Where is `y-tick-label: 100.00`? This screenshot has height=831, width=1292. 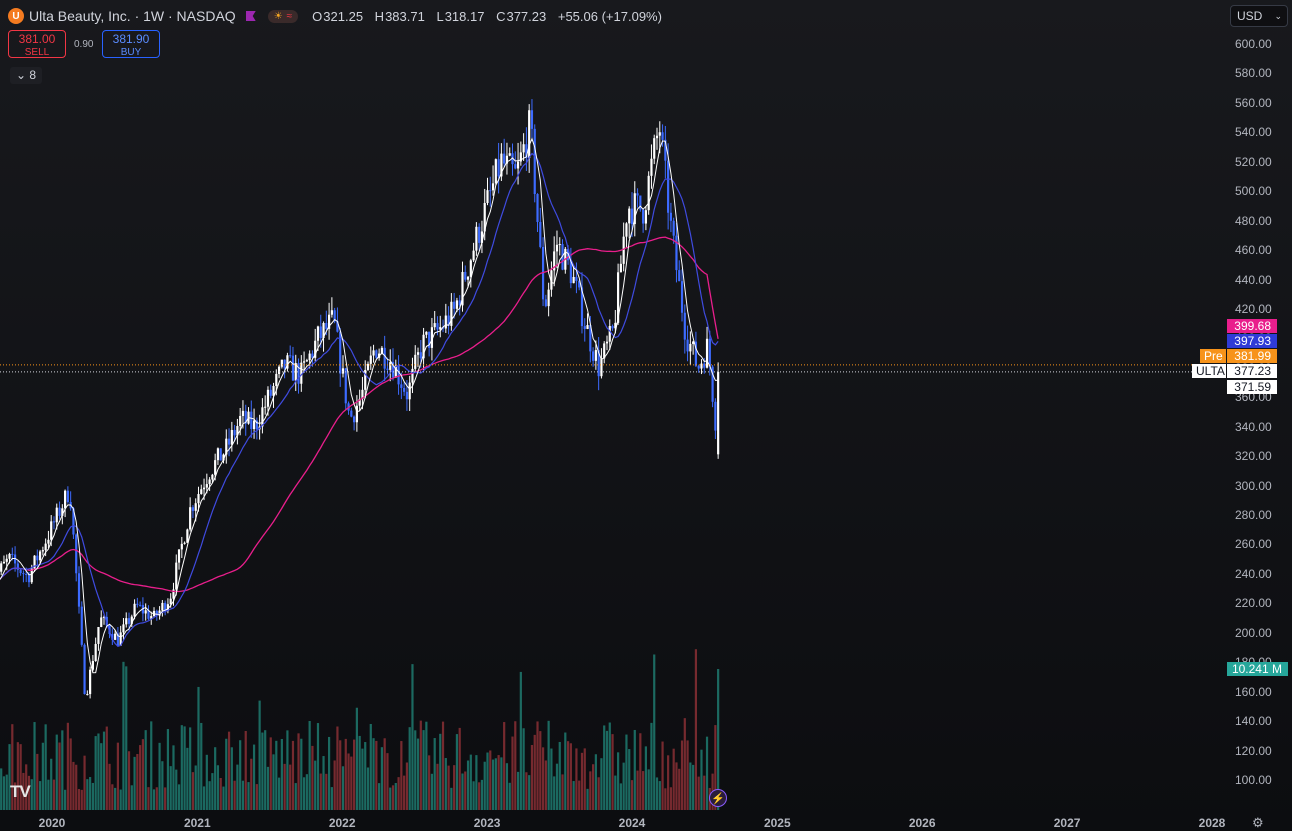
y-tick-label: 100.00 is located at coordinates (1253, 780).